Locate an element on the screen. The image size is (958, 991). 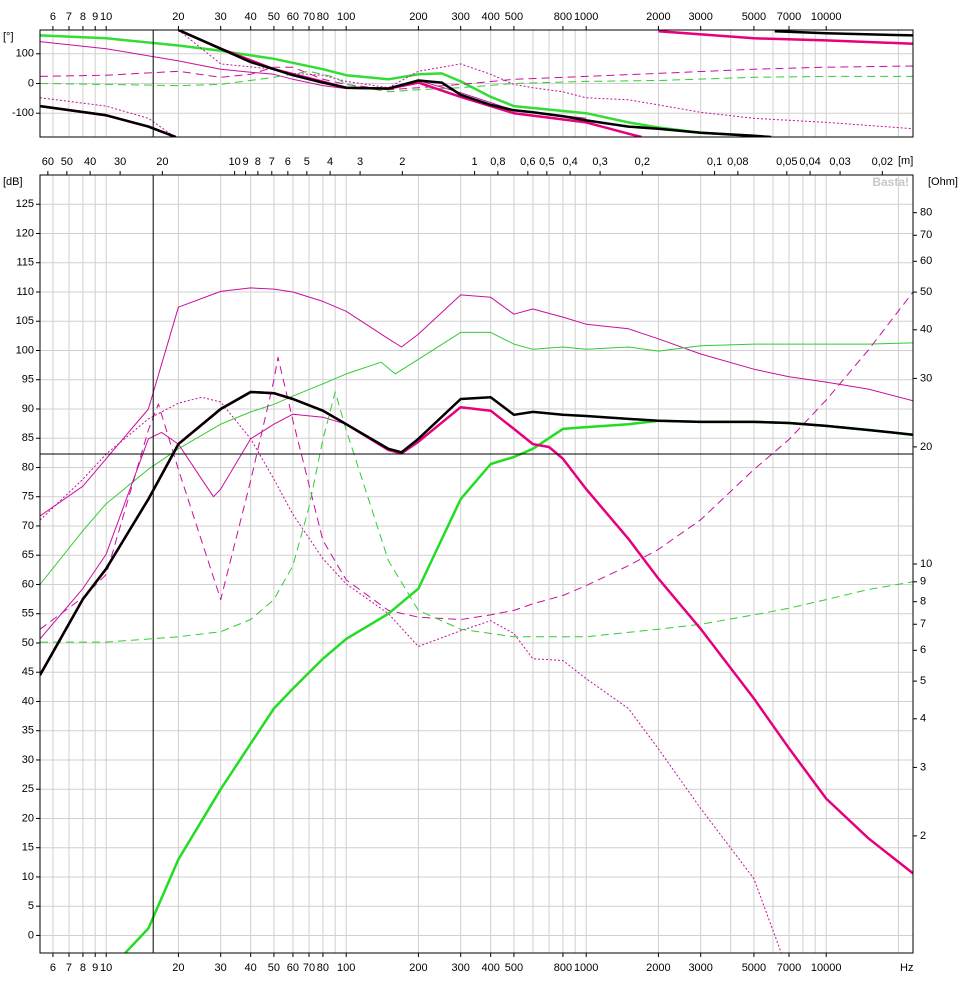
x2-tick-label: 0,4 is located at coordinates (569, 162).